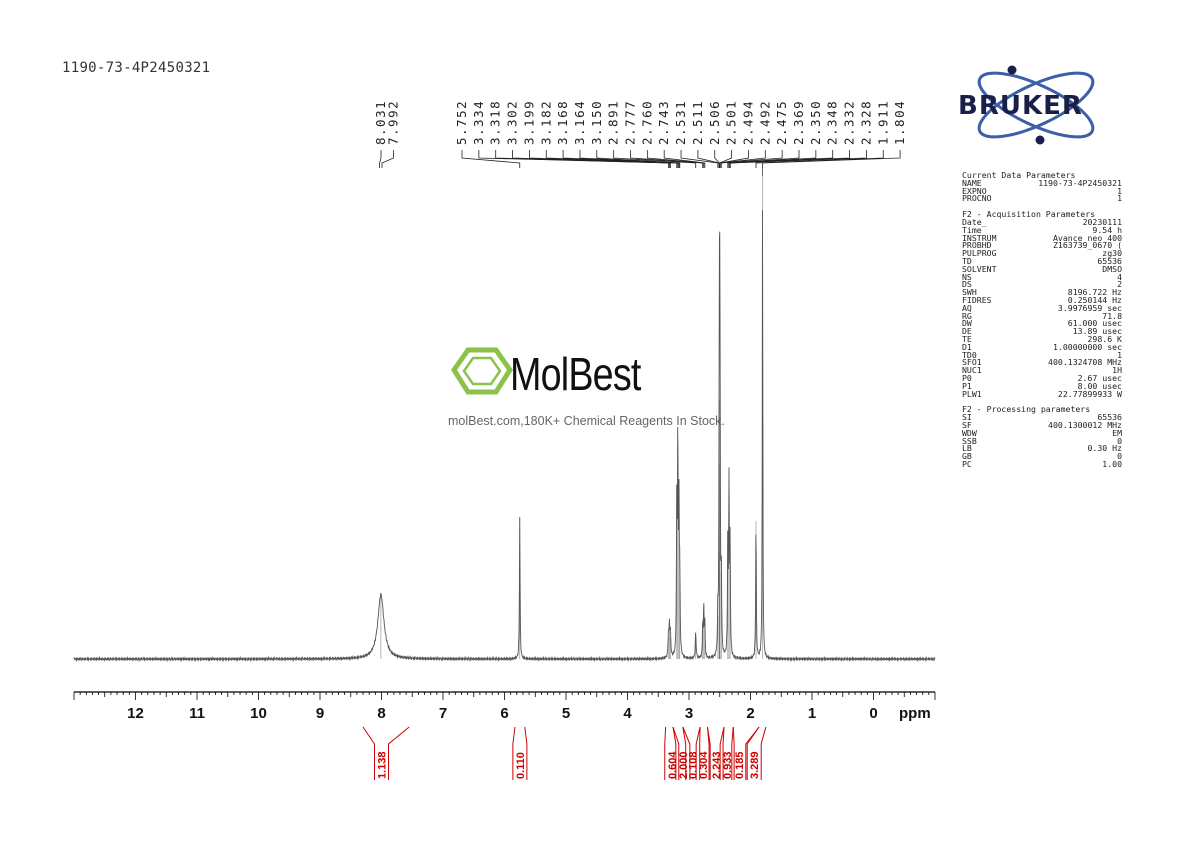 This screenshot has width=1190, height=842. What do you see at coordinates (1042, 229) in the screenshot?
I see `param-row: Time 9.54 h` at bounding box center [1042, 229].